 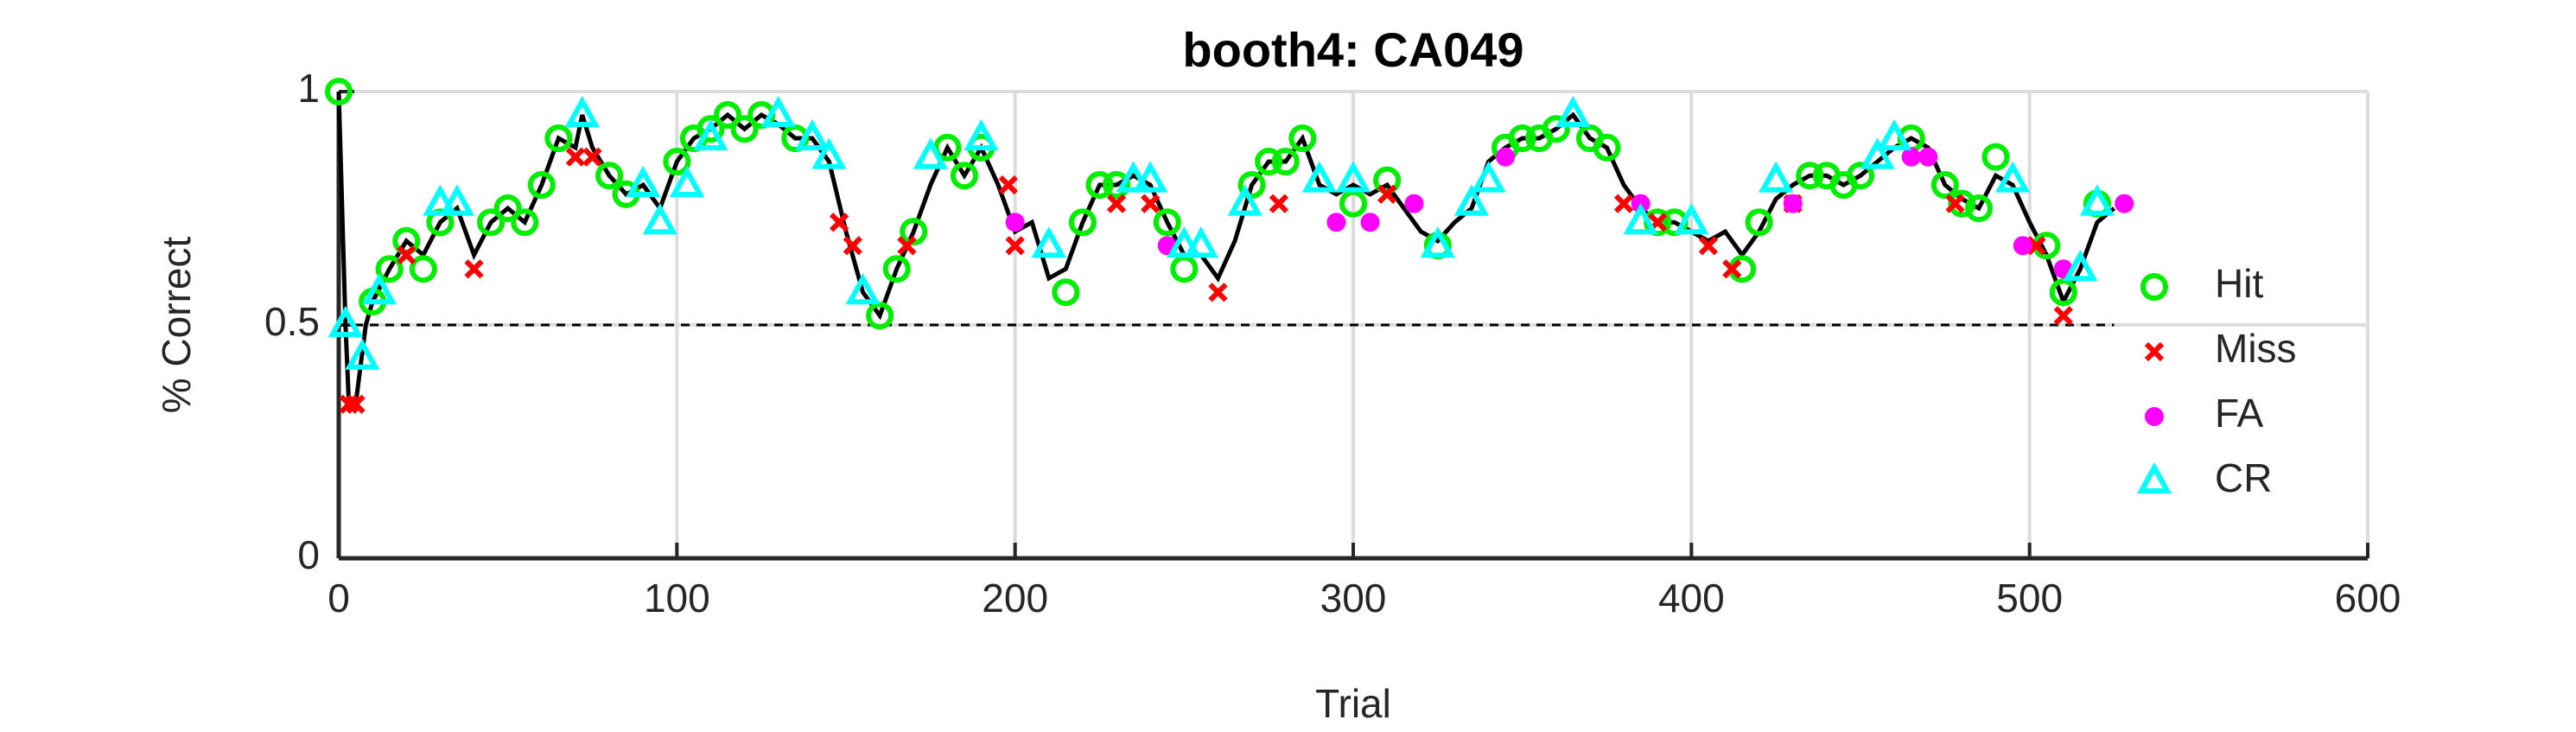 I want to click on y-tick-label: 0.5, so click(x=292, y=321).